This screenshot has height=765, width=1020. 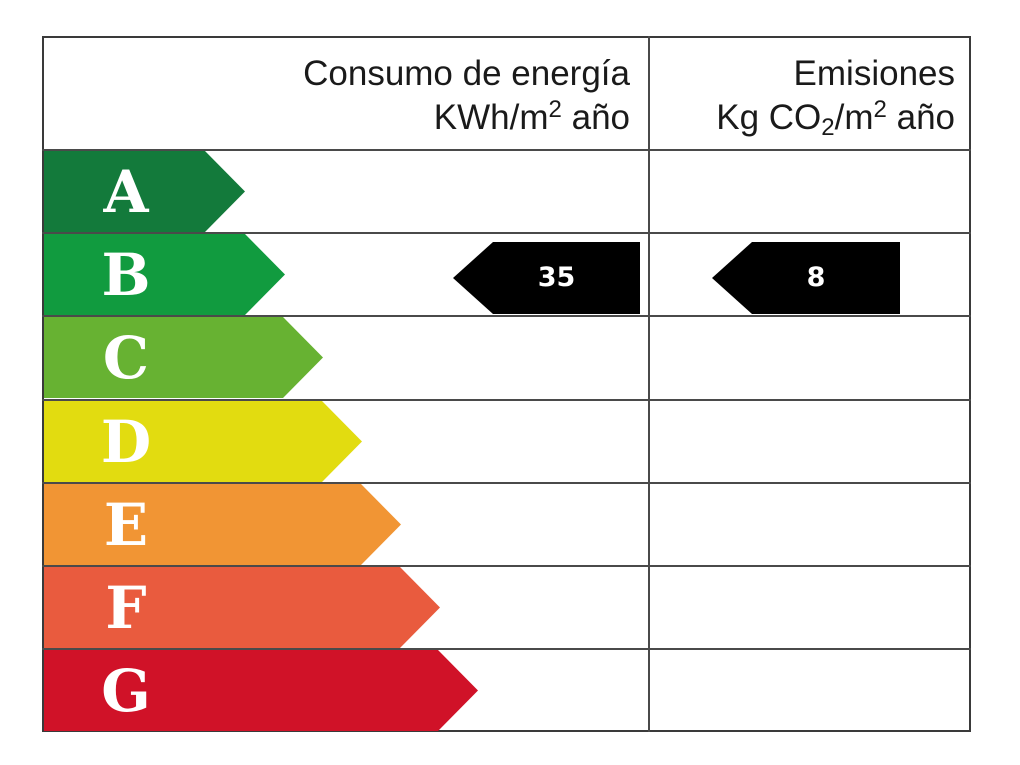 What do you see at coordinates (126, 192) in the screenshot?
I see `rating-letter: A` at bounding box center [126, 192].